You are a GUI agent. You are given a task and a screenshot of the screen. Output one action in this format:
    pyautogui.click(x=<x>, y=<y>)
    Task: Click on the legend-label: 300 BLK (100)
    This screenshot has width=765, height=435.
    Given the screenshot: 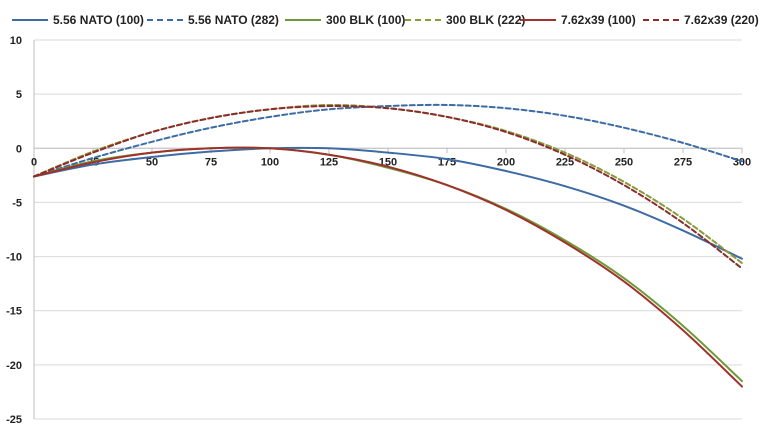 What is the action you would take?
    pyautogui.click(x=366, y=20)
    